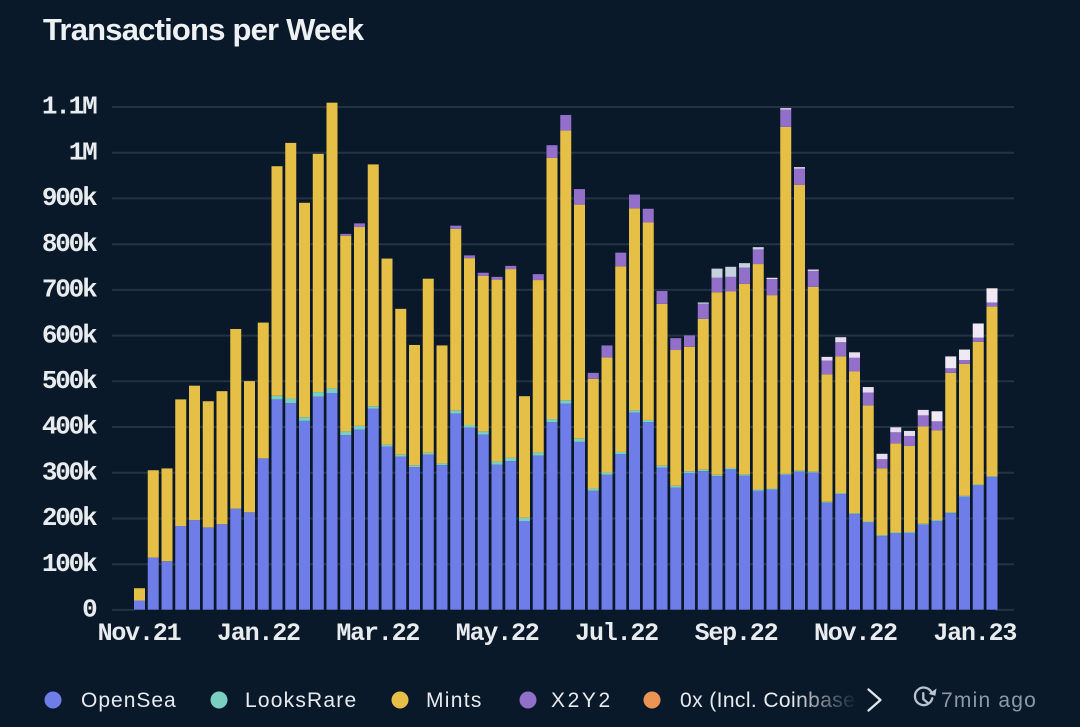 The width and height of the screenshot is (1080, 727). I want to click on svg-text: Mints, so click(454, 700).